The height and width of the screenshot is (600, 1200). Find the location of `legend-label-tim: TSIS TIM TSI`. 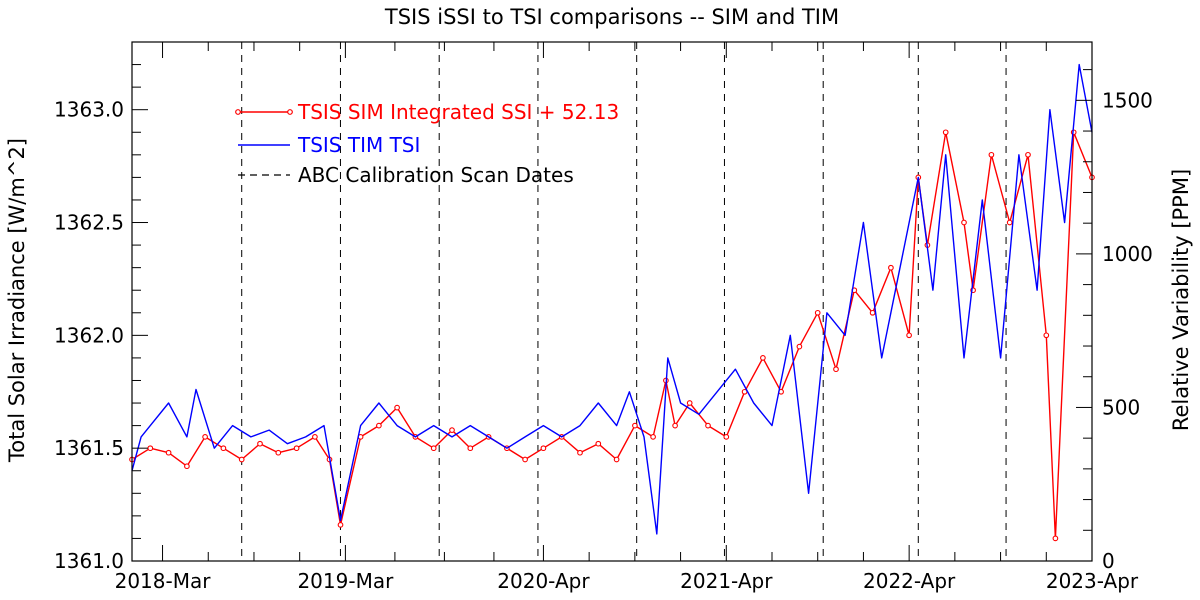

legend-label-tim: TSIS TIM TSI is located at coordinates (358, 145).